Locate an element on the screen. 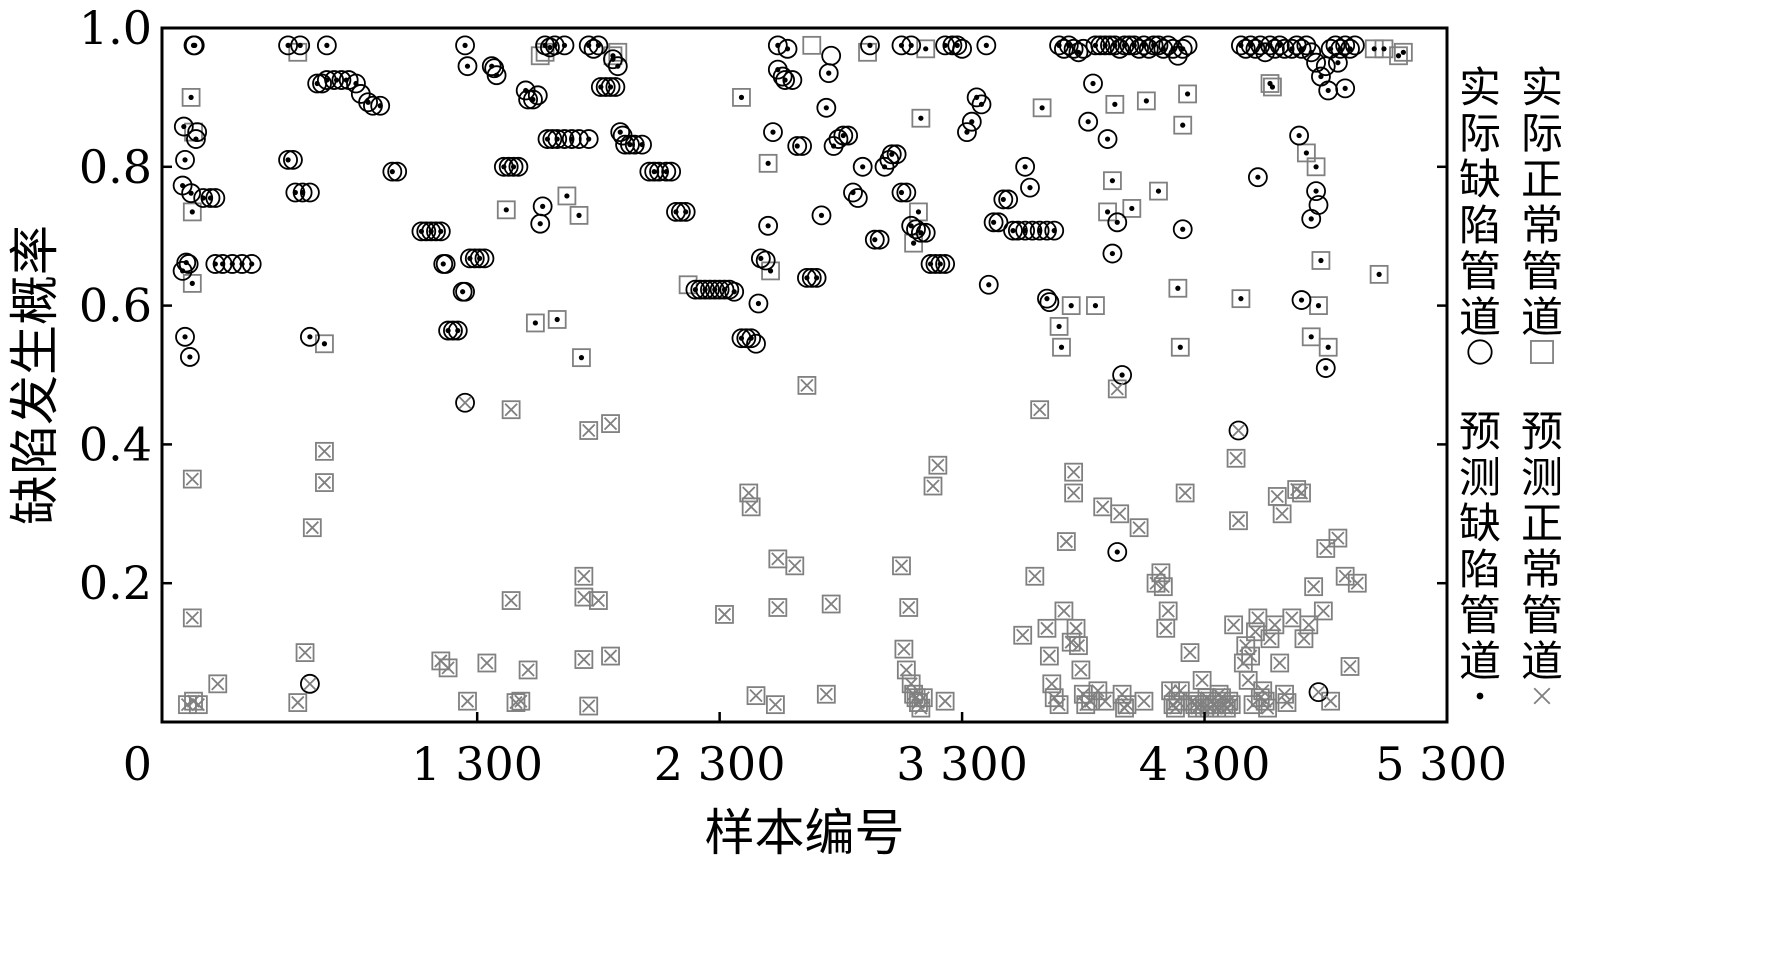 The height and width of the screenshot is (972, 1766). legend-label-char: 常 is located at coordinates (1542, 569).